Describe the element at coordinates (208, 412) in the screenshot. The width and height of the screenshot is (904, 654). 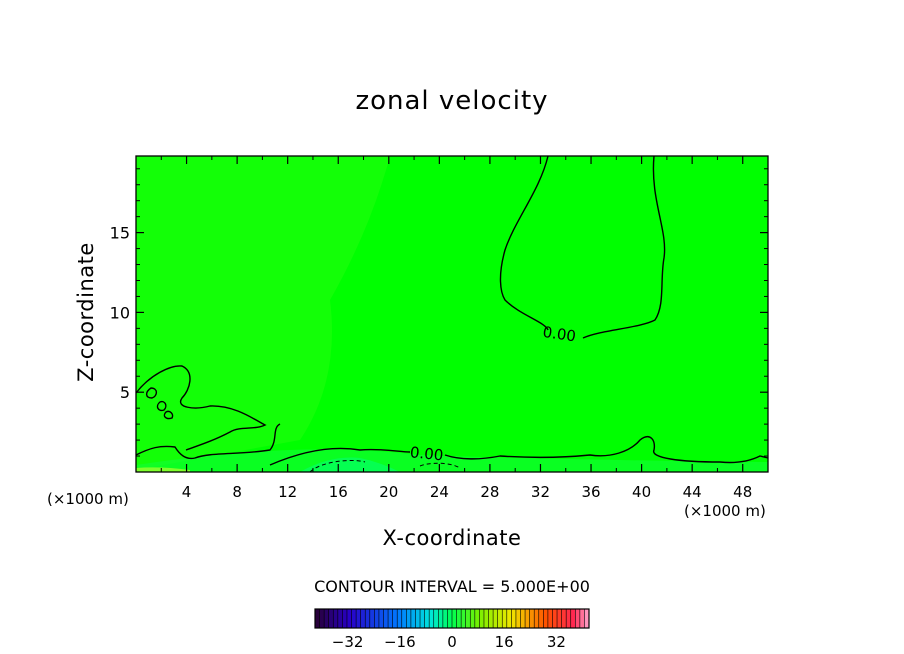
I see `zero-contour-lower-left` at that location.